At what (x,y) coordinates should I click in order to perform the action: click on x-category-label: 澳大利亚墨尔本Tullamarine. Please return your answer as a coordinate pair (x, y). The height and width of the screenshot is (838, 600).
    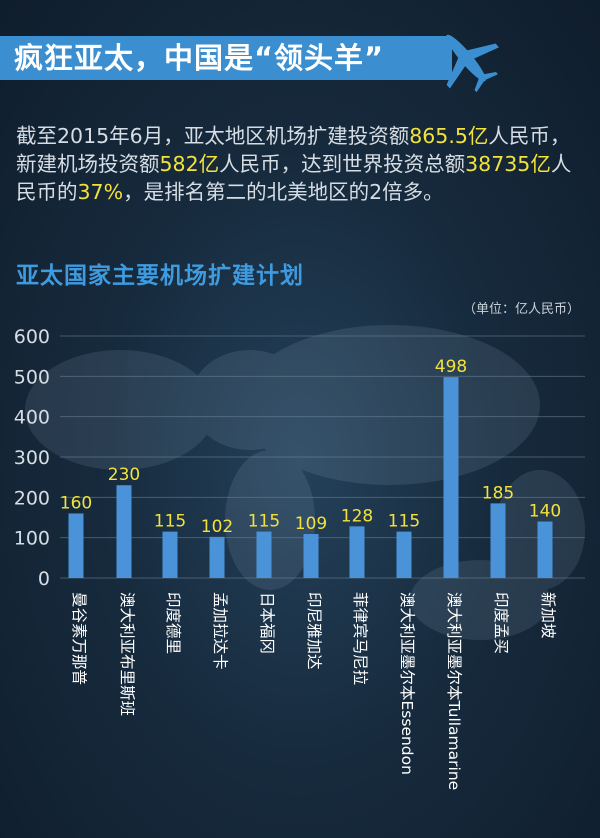
    Looking at the image, I should click on (454, 691).